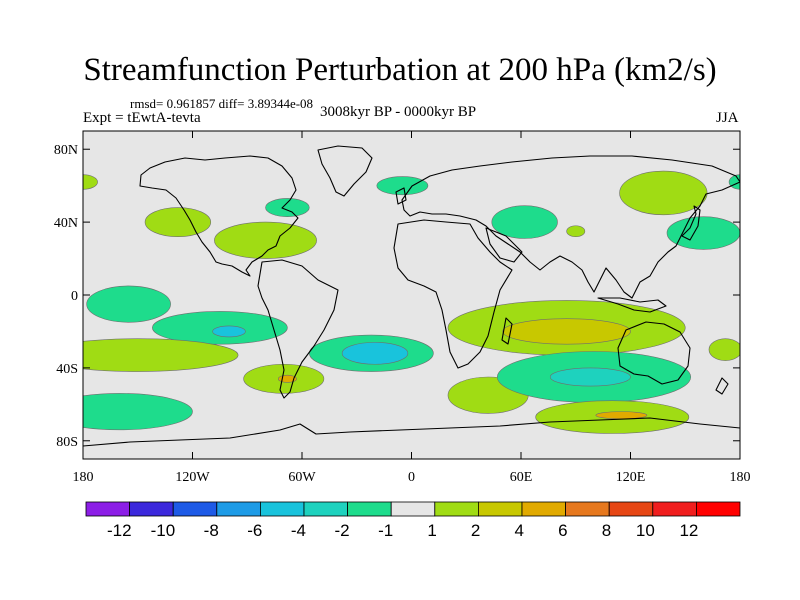 The width and height of the screenshot is (800, 600). What do you see at coordinates (431, 530) in the screenshot?
I see `colorbar-label: 1` at bounding box center [431, 530].